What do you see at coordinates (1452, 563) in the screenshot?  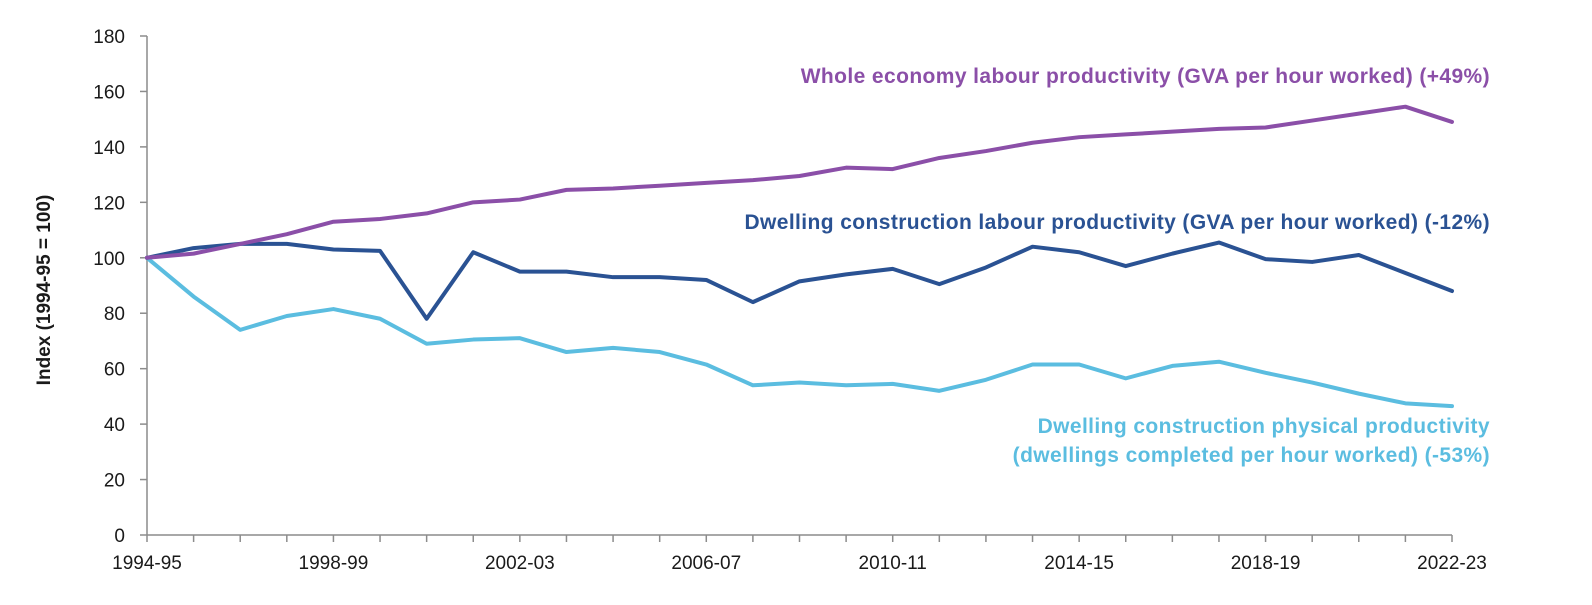 I see `x-tick-label: 2022-23` at bounding box center [1452, 563].